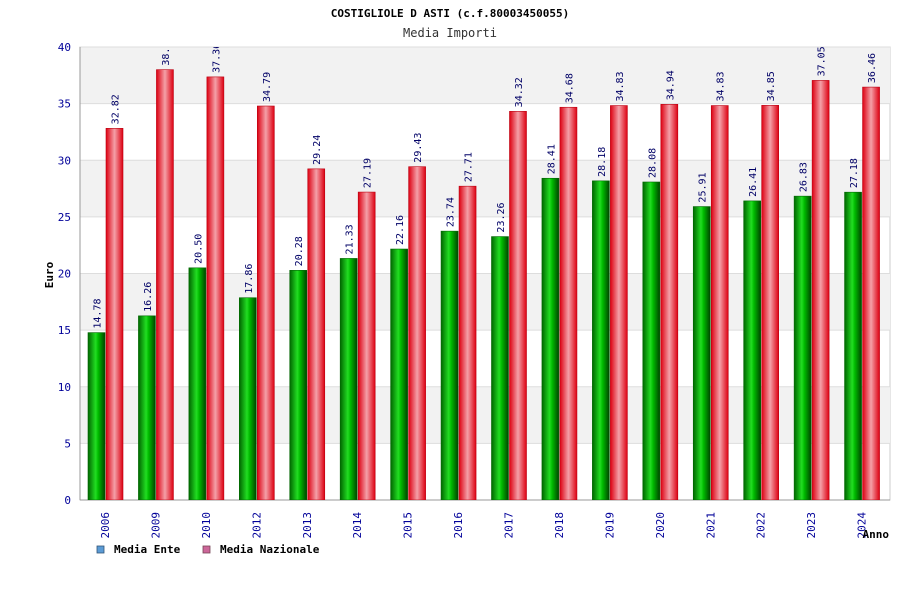 Image resolution: width=900 pixels, height=604 pixels. I want to click on y-tick-label: 25, so click(64, 217).